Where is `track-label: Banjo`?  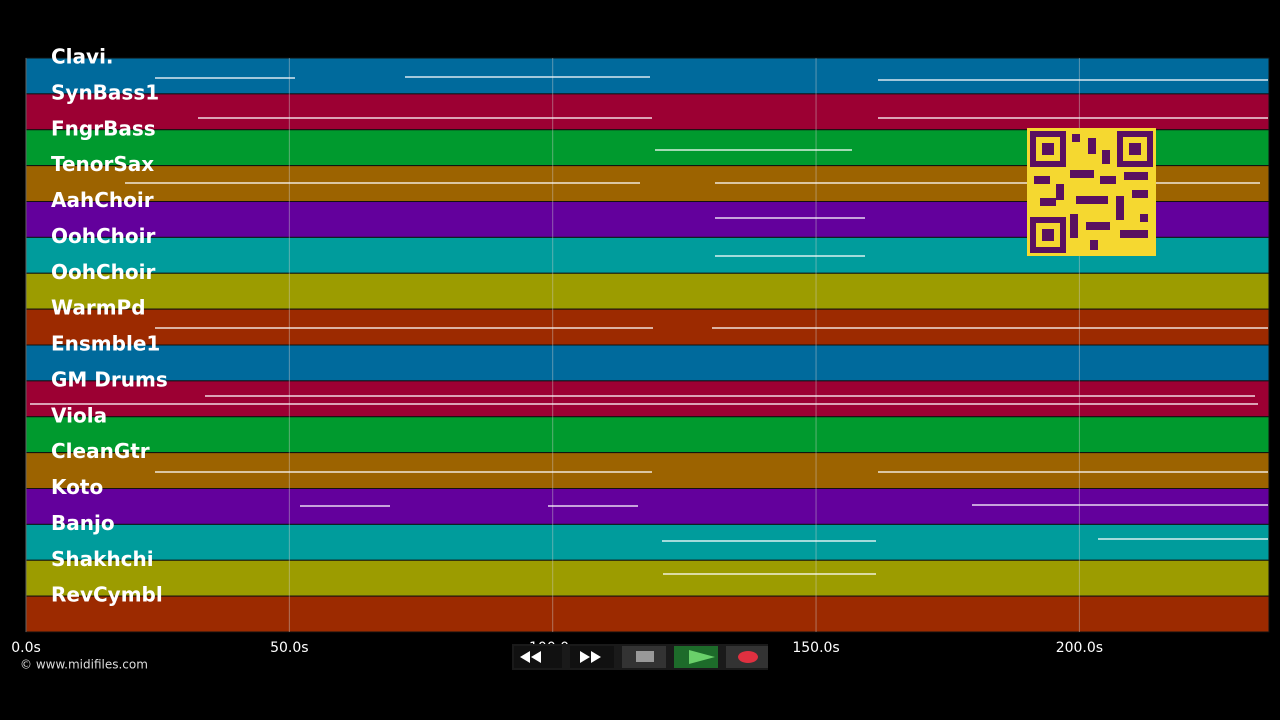 track-label: Banjo is located at coordinates (83, 523).